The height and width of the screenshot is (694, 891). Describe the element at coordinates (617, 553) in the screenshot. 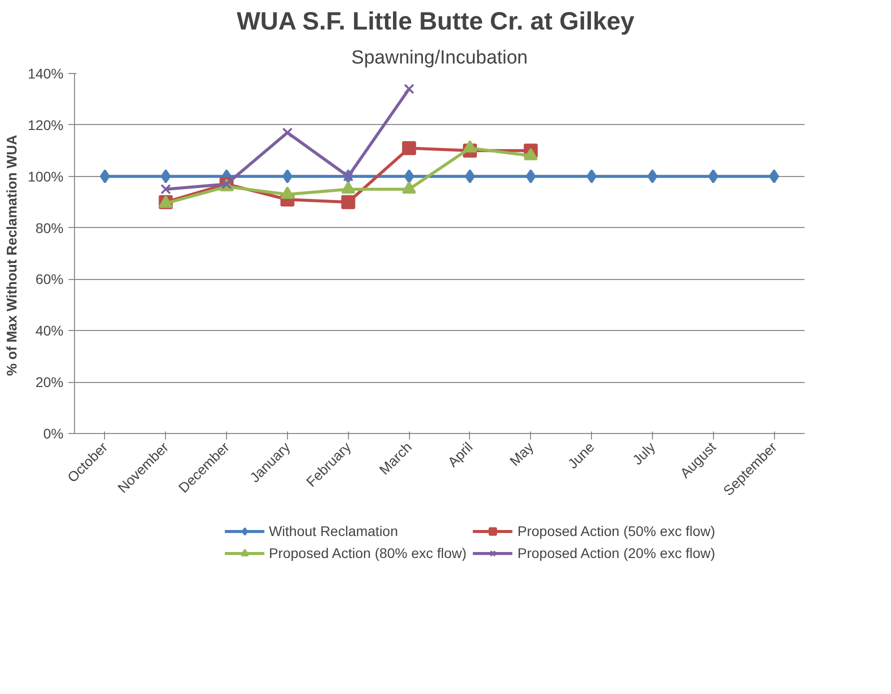

I see `legend-label: Proposed Action (20% exc flow)` at that location.